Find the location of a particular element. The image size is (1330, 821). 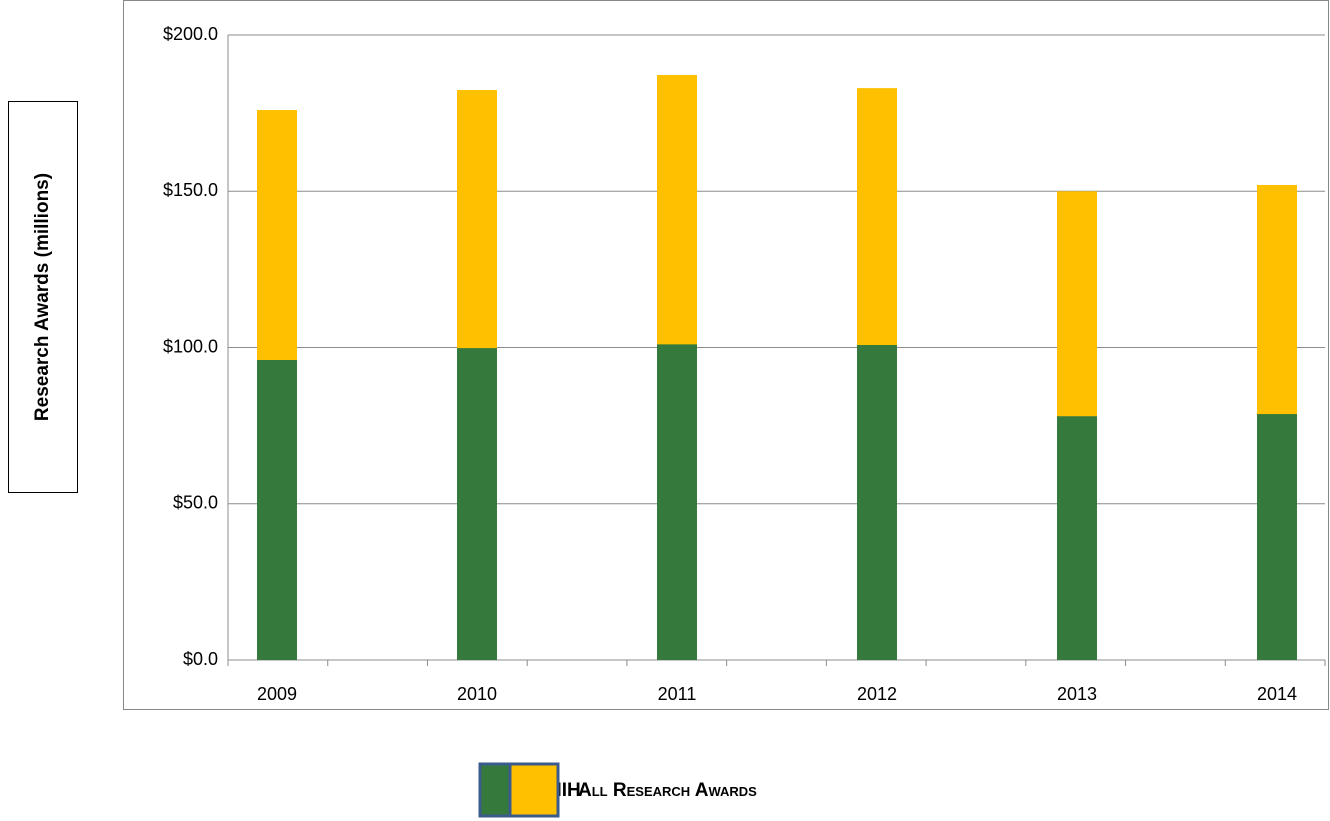

y-tick-label: $50.0 is located at coordinates (195, 503).